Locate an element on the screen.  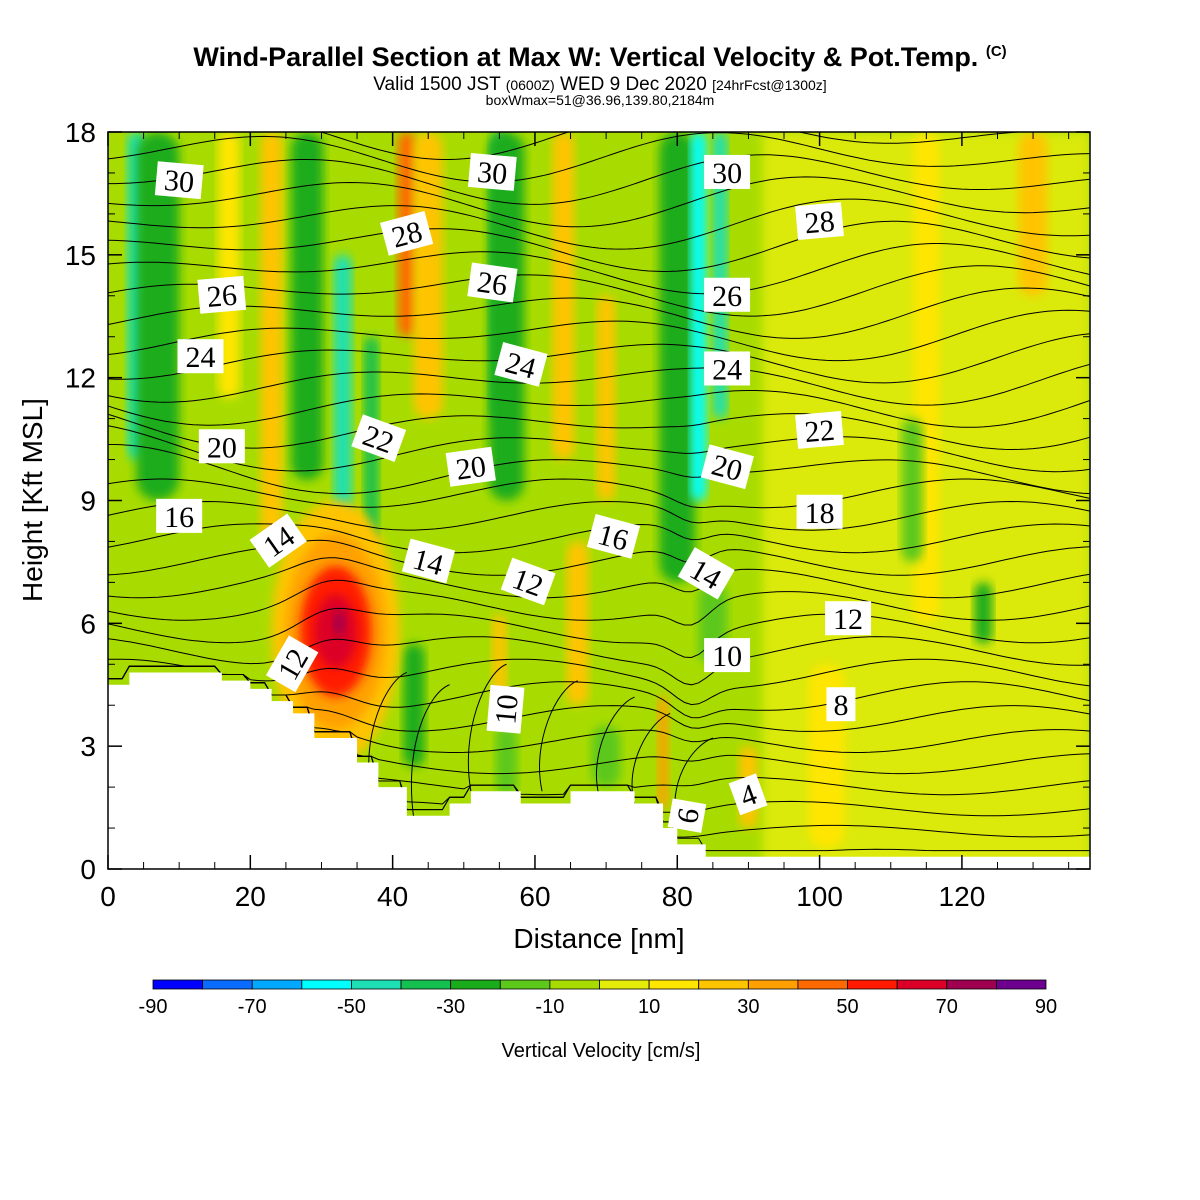
x-tick-label: 120 is located at coordinates (962, 896).